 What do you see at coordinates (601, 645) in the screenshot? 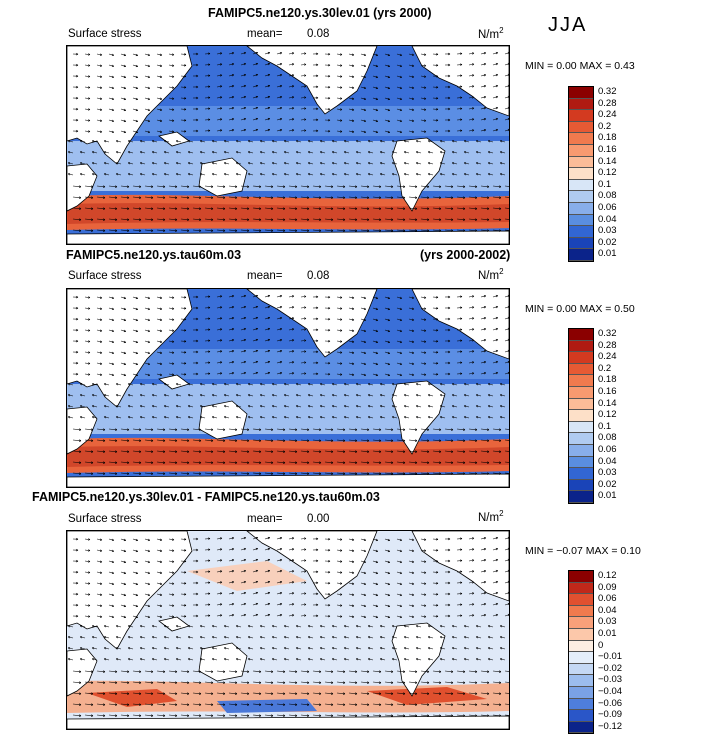
I see `colorbar-tick-label: 0` at bounding box center [601, 645].